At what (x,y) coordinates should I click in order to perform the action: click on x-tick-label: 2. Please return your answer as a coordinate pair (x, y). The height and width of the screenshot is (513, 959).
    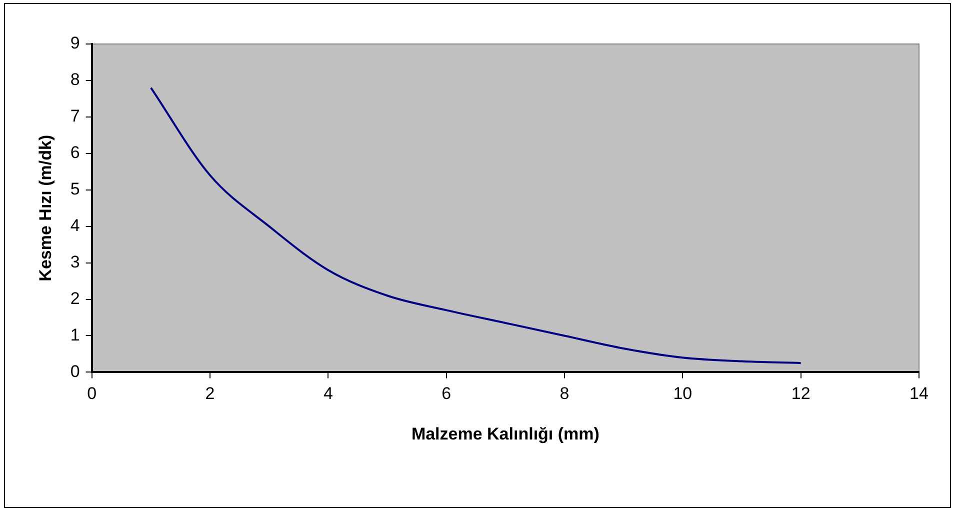
    Looking at the image, I should click on (210, 394).